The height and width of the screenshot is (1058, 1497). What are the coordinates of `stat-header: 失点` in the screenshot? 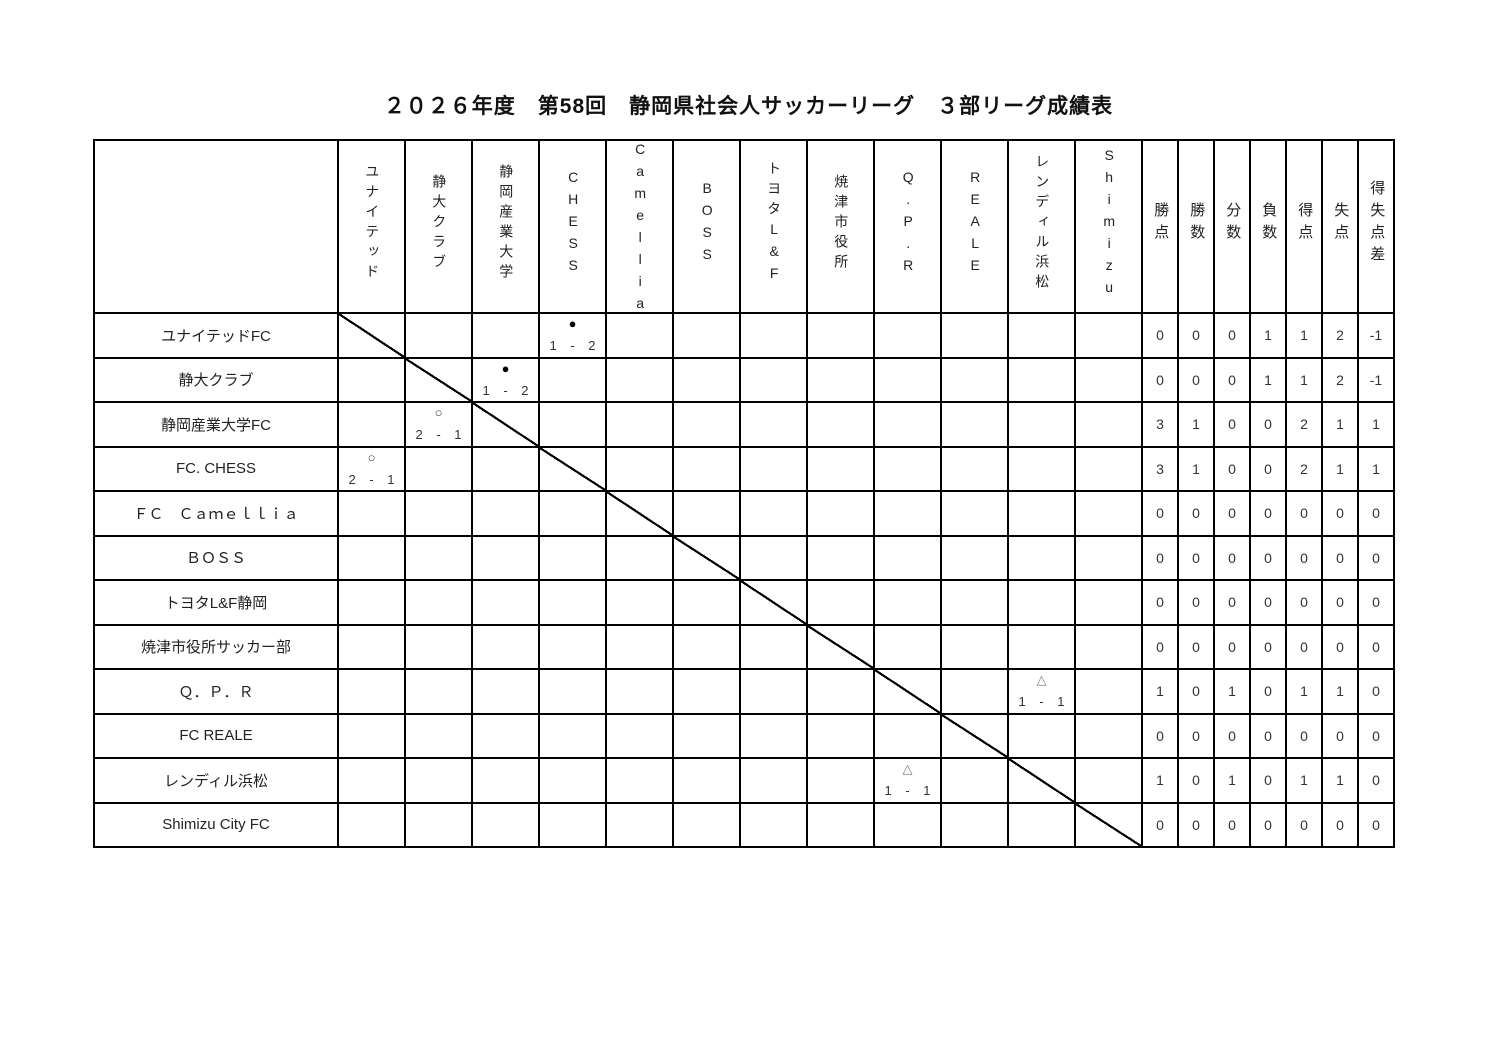 It's located at (1340, 226).